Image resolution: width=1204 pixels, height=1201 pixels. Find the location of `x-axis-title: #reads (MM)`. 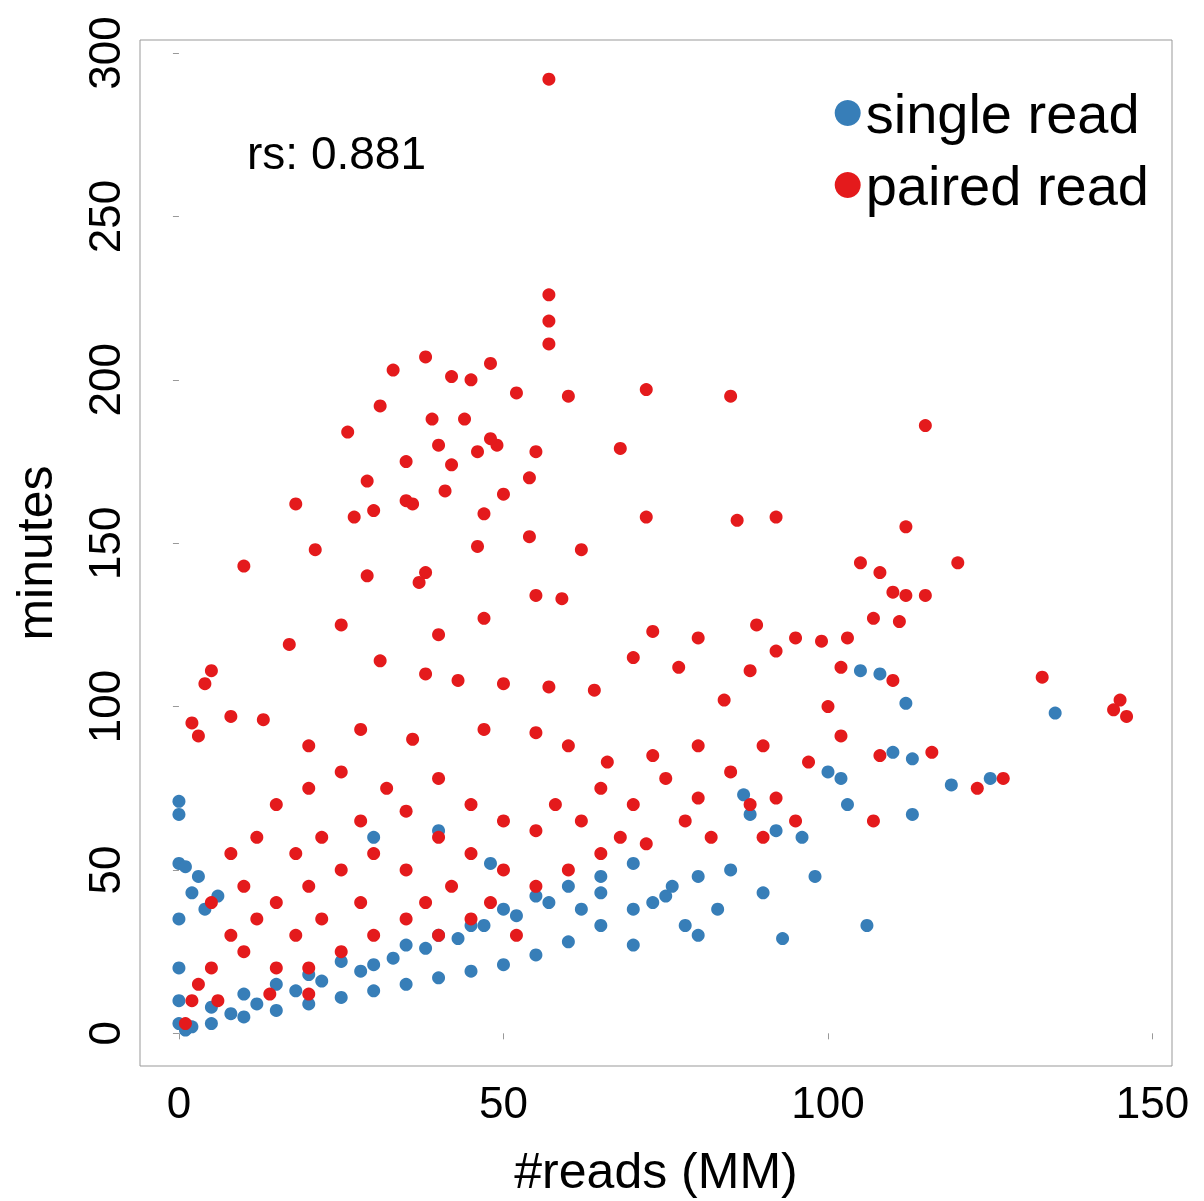

x-axis-title: #reads (MM) is located at coordinates (656, 1171).